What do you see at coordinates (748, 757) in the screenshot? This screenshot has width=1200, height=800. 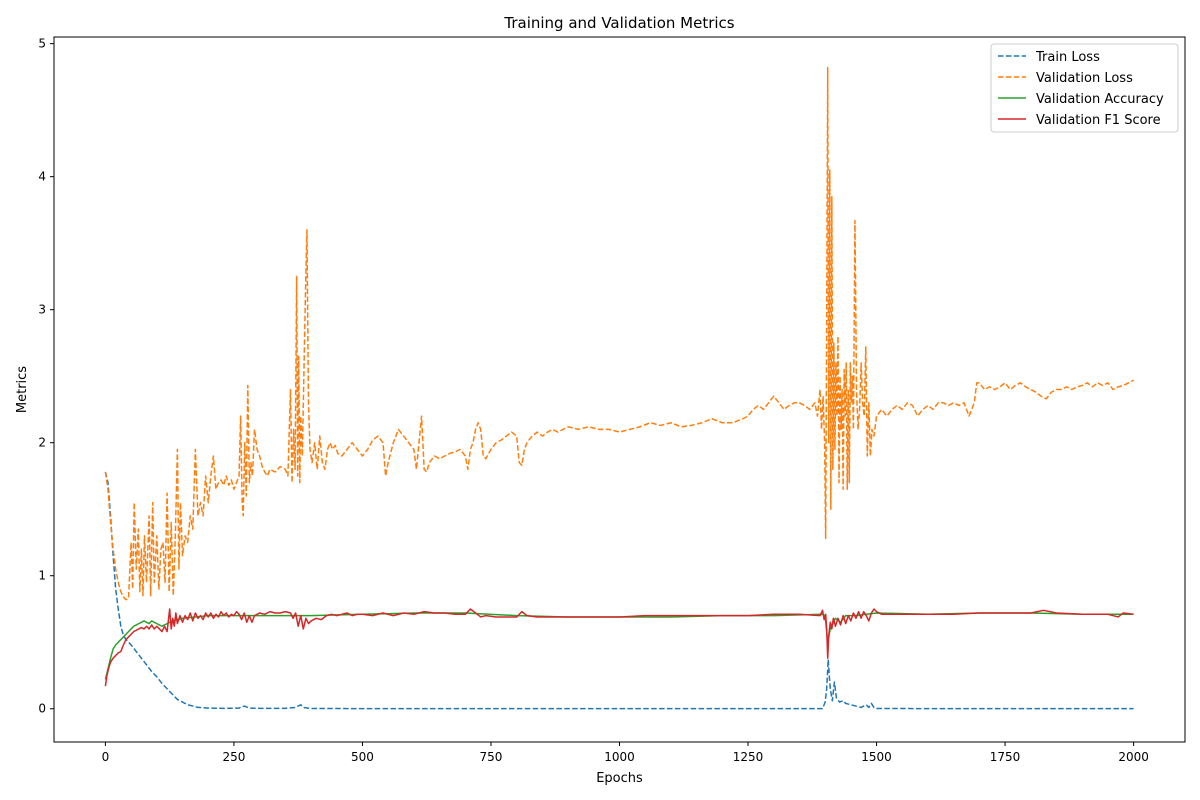 I see `x-tick-label: 1250` at bounding box center [748, 757].